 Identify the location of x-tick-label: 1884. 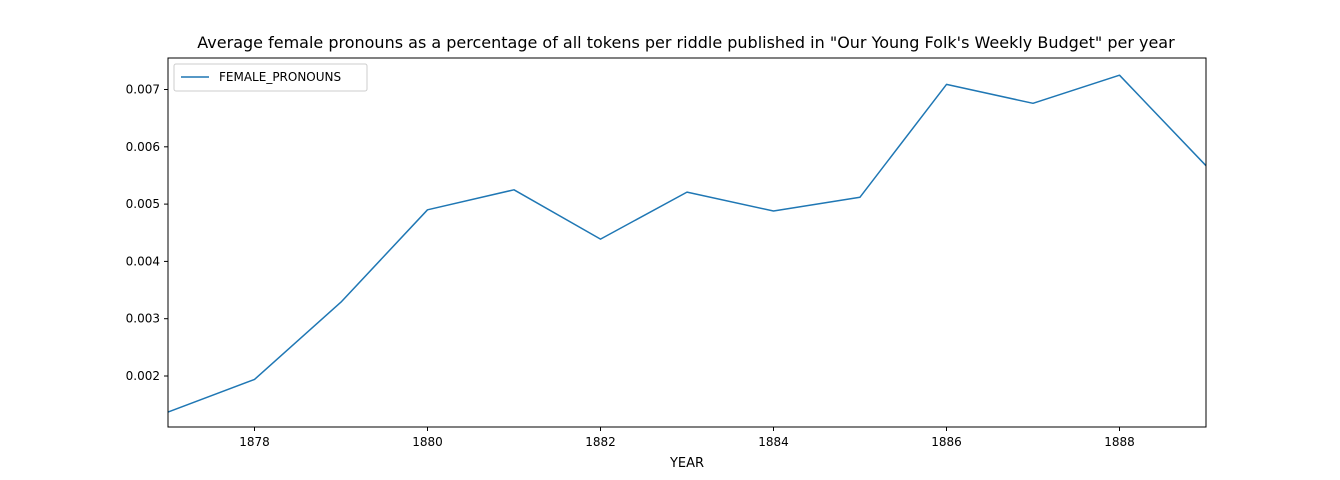
(773, 442).